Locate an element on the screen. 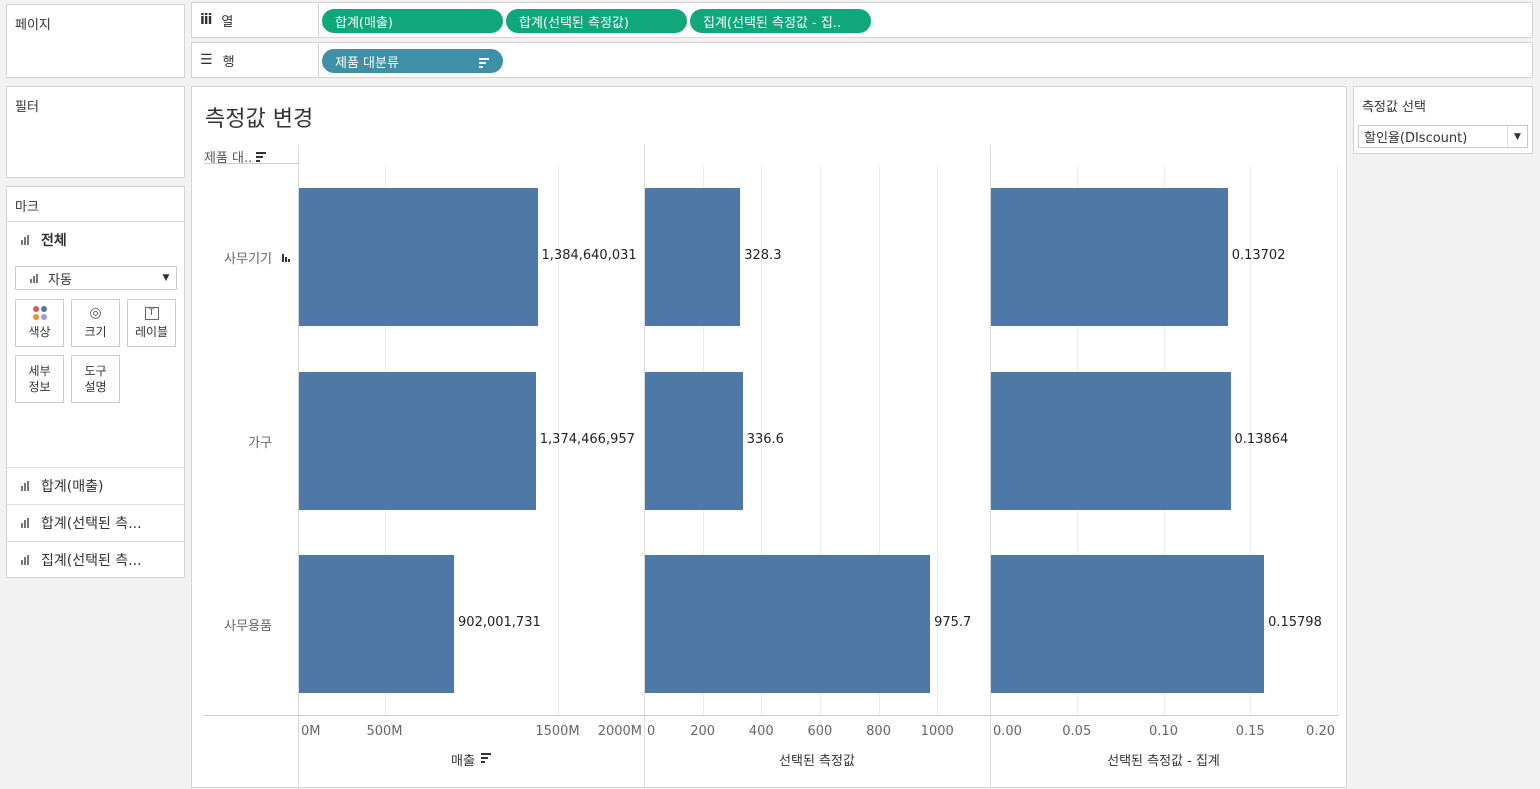 The height and width of the screenshot is (789, 1540). axis-tick-label: 0 is located at coordinates (651, 731).